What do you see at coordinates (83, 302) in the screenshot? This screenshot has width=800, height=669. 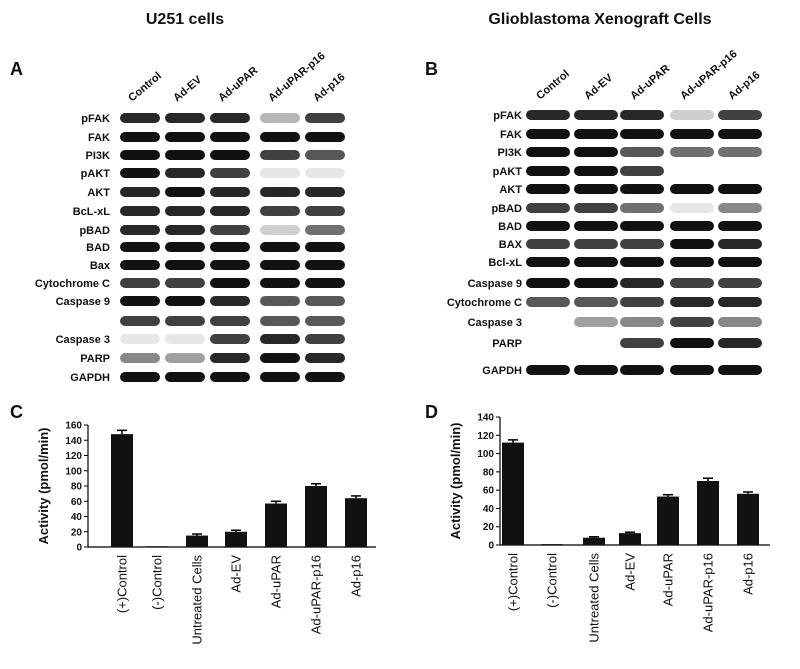 I see `blot-row-label: Caspase 9` at bounding box center [83, 302].